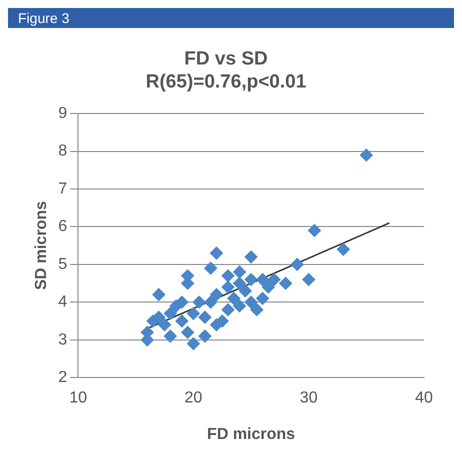  Describe the element at coordinates (63, 189) in the screenshot. I see `y-tick-label: 7` at that location.